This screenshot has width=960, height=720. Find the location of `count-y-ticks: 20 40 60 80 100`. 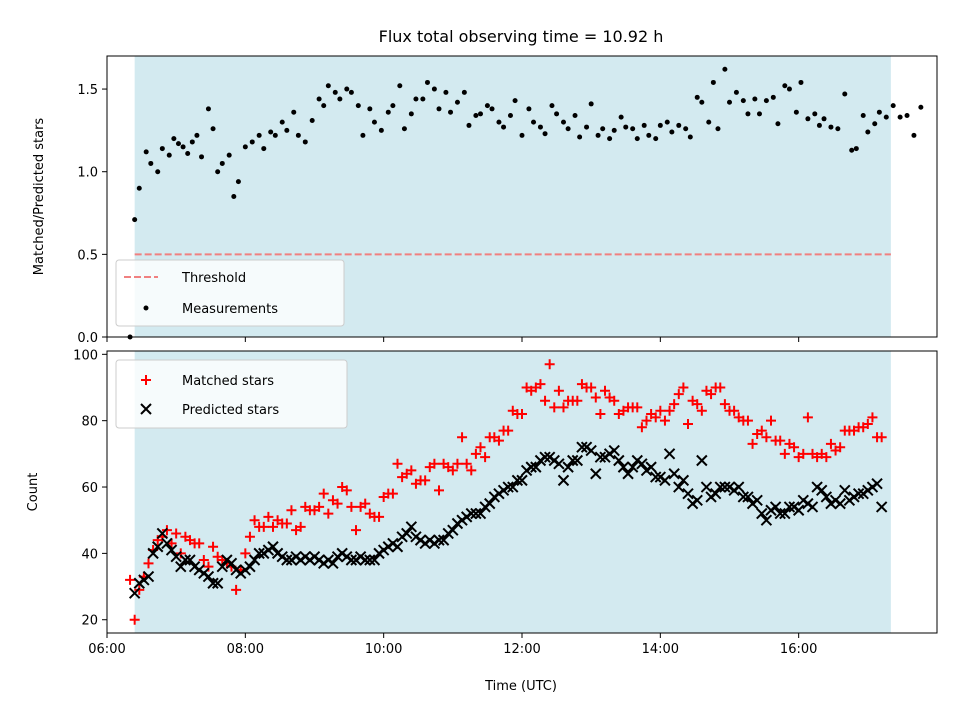

count-y-ticks: 20 40 60 80 100 is located at coordinates (90, 488).